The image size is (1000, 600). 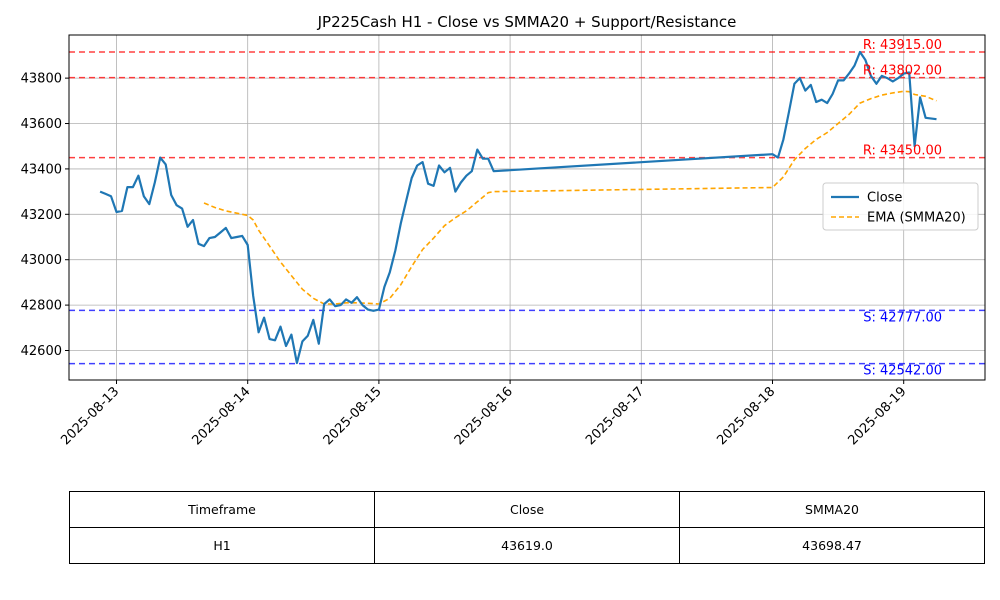 What do you see at coordinates (832, 509) in the screenshot?
I see `table-header-cell: SMMA20` at bounding box center [832, 509].